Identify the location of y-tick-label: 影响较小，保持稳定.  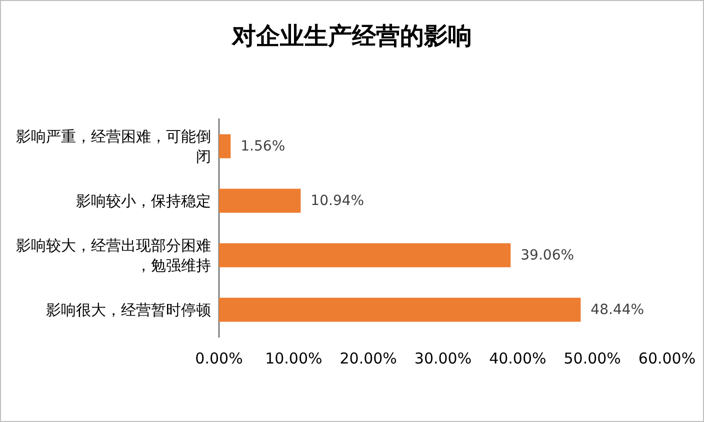
(143, 201).